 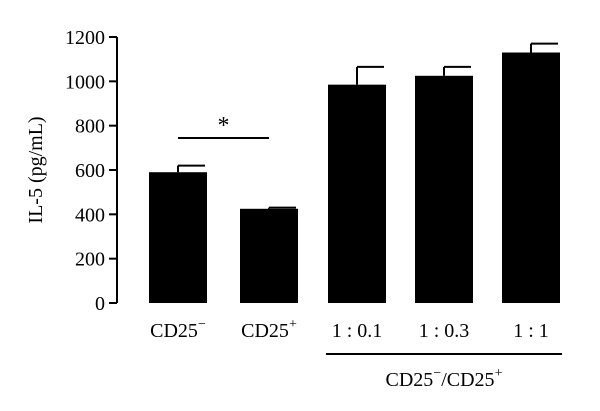 I want to click on y-tick-label: 400, so click(x=90, y=215).